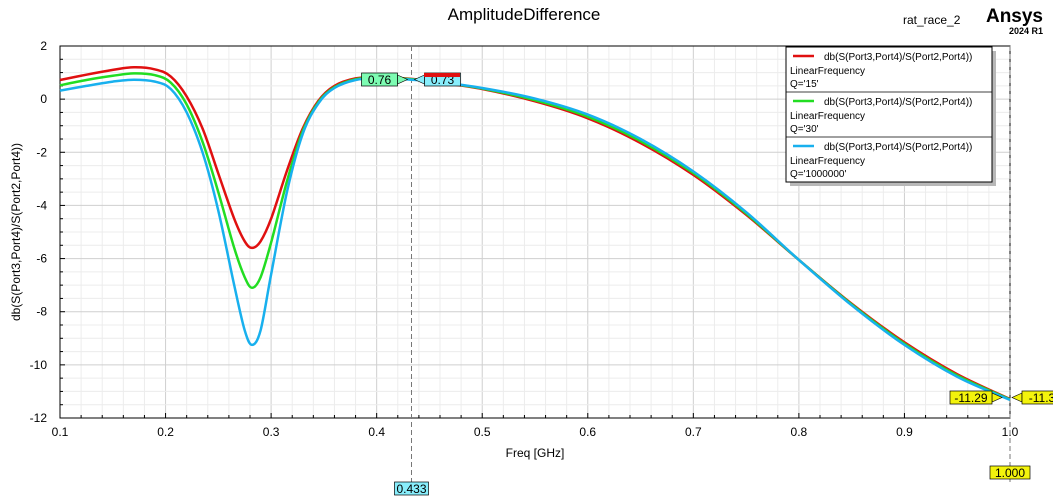  What do you see at coordinates (41, 152) in the screenshot?
I see `y-tick-label: -2` at bounding box center [41, 152].